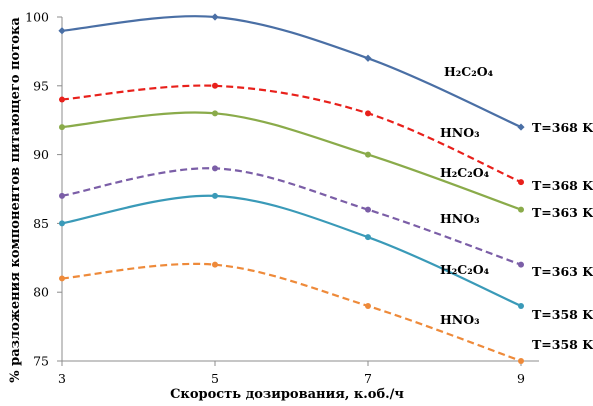 The height and width of the screenshot is (406, 593). What do you see at coordinates (43, 189) in the screenshot?
I see `y-axis-ticks: 75 80 85 90 95 100` at bounding box center [43, 189].